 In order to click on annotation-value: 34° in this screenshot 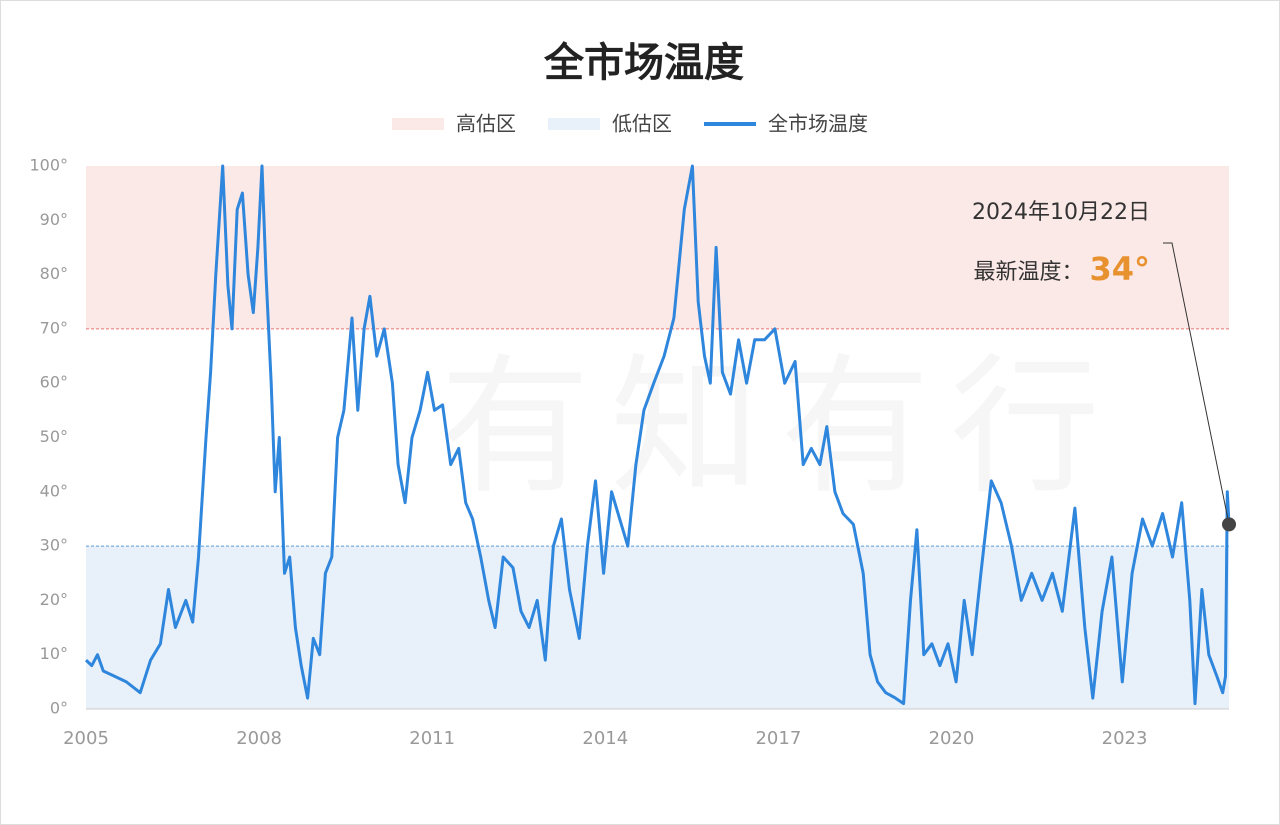, I will do `click(1119, 269)`.